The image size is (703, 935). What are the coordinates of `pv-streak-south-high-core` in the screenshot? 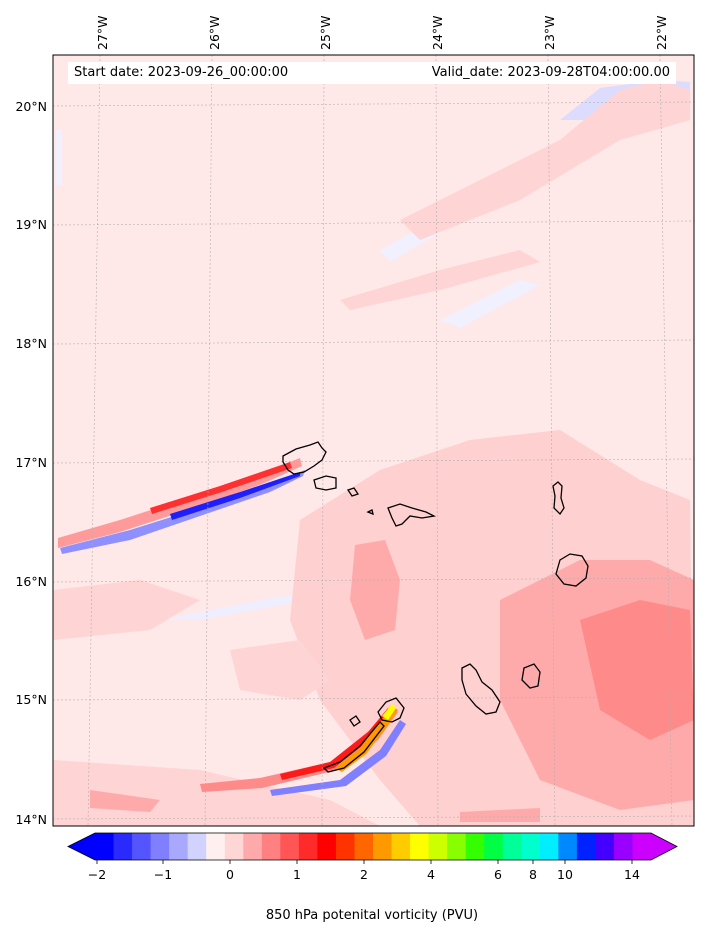 It's located at (366, 739).